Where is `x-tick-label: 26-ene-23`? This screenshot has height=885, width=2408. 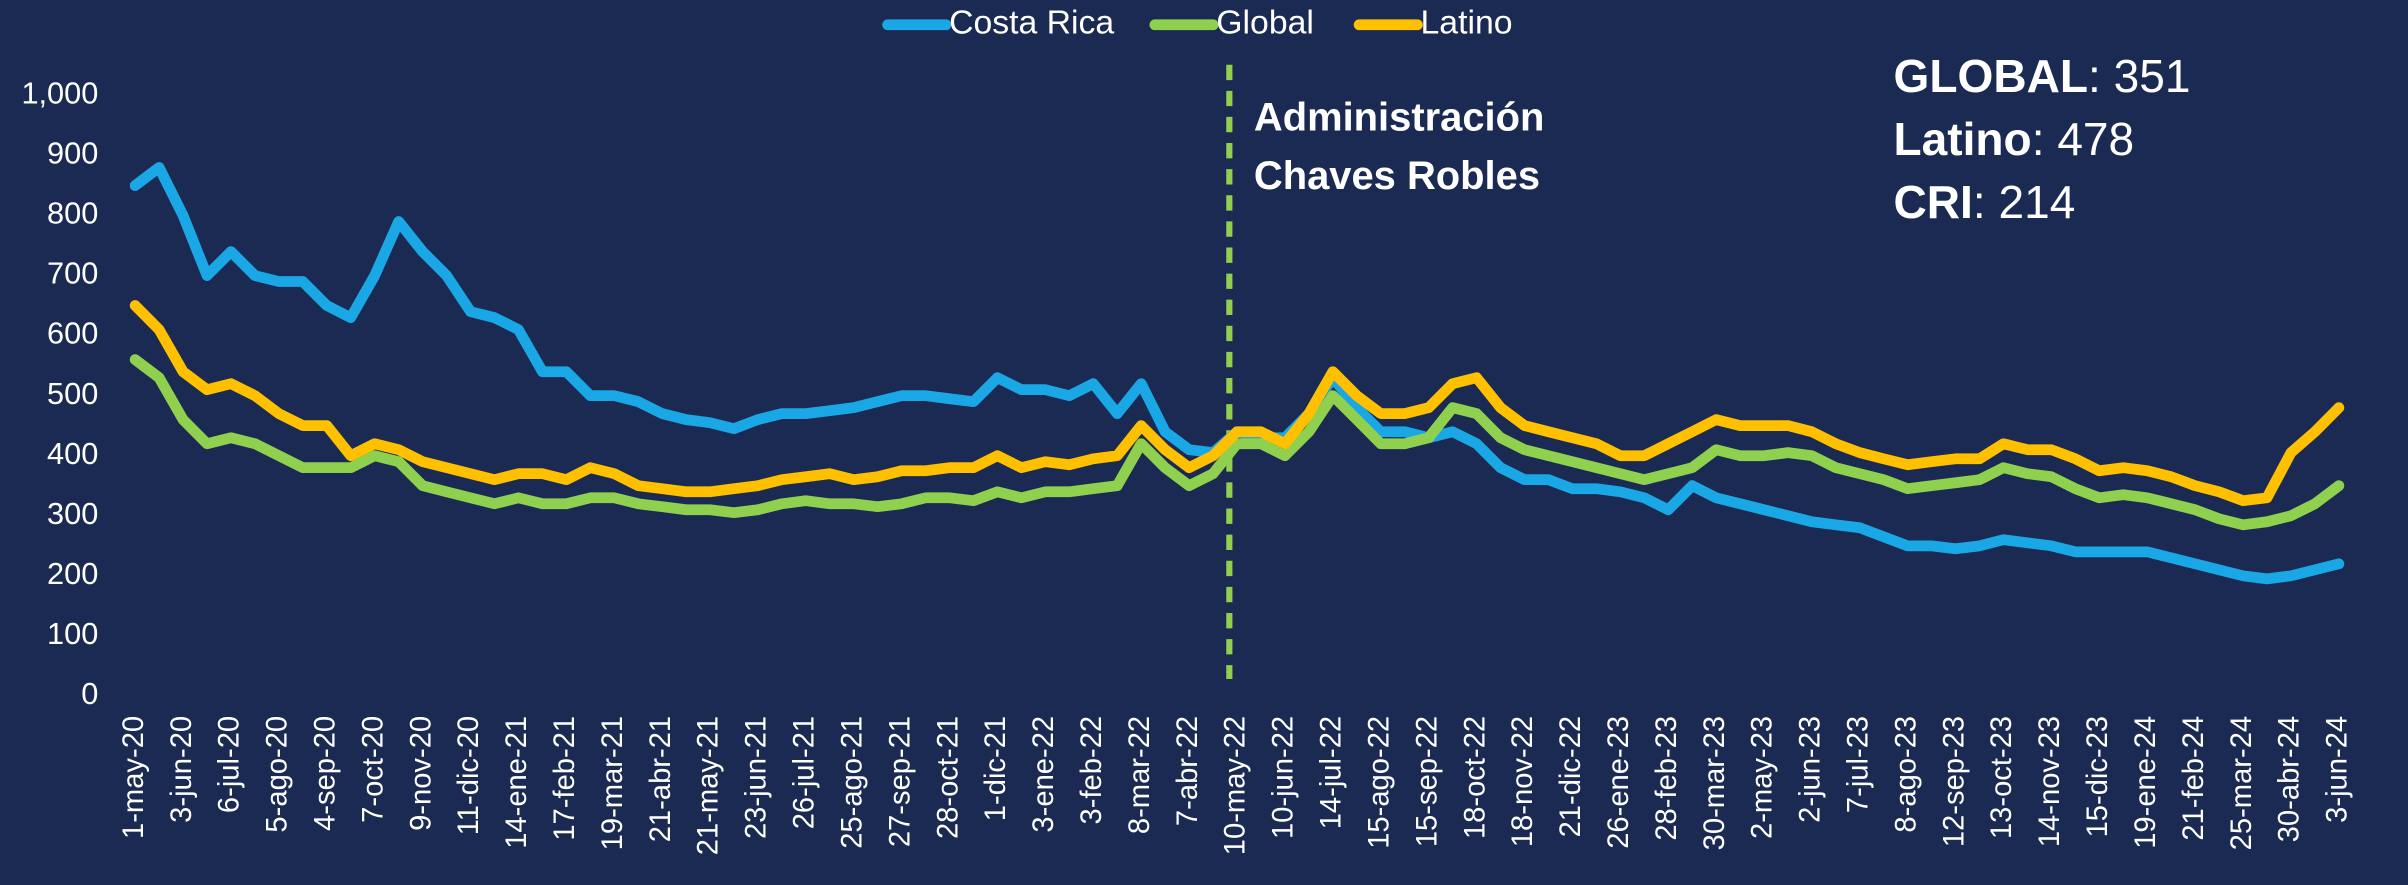
x-tick-label: 26-ene-23 is located at coordinates (1619, 782).